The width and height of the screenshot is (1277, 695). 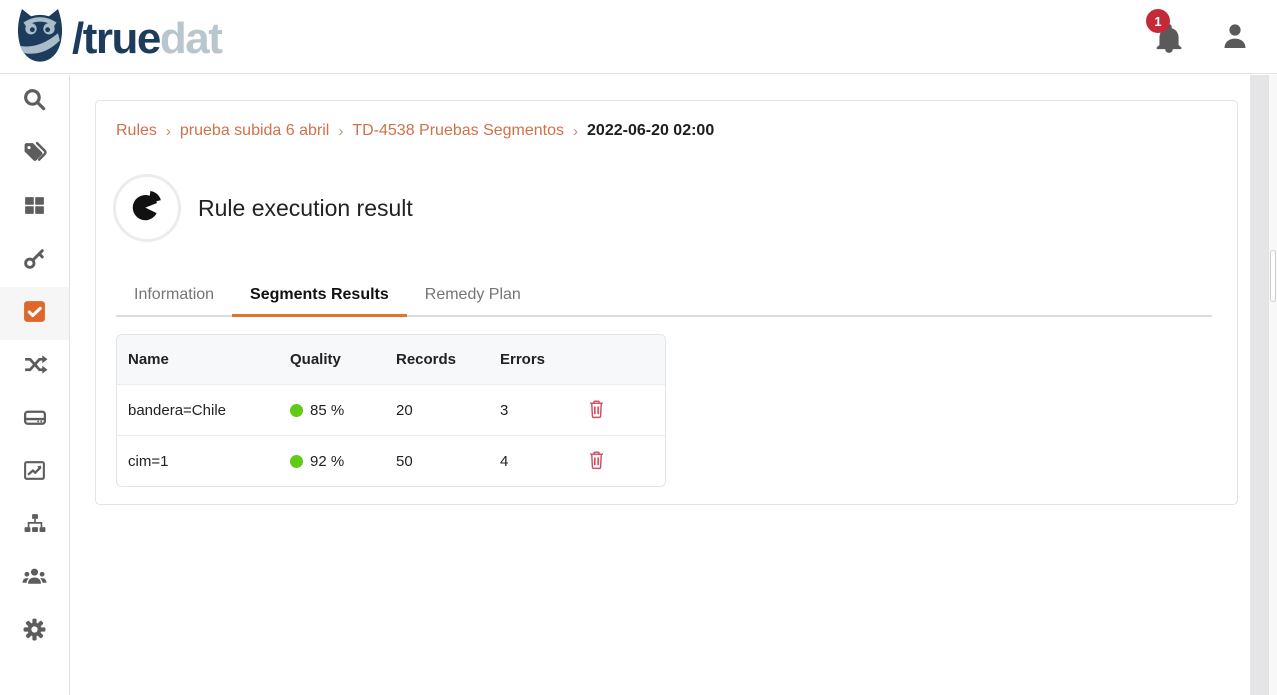 What do you see at coordinates (78, 38) in the screenshot?
I see `brand-slash: /` at bounding box center [78, 38].